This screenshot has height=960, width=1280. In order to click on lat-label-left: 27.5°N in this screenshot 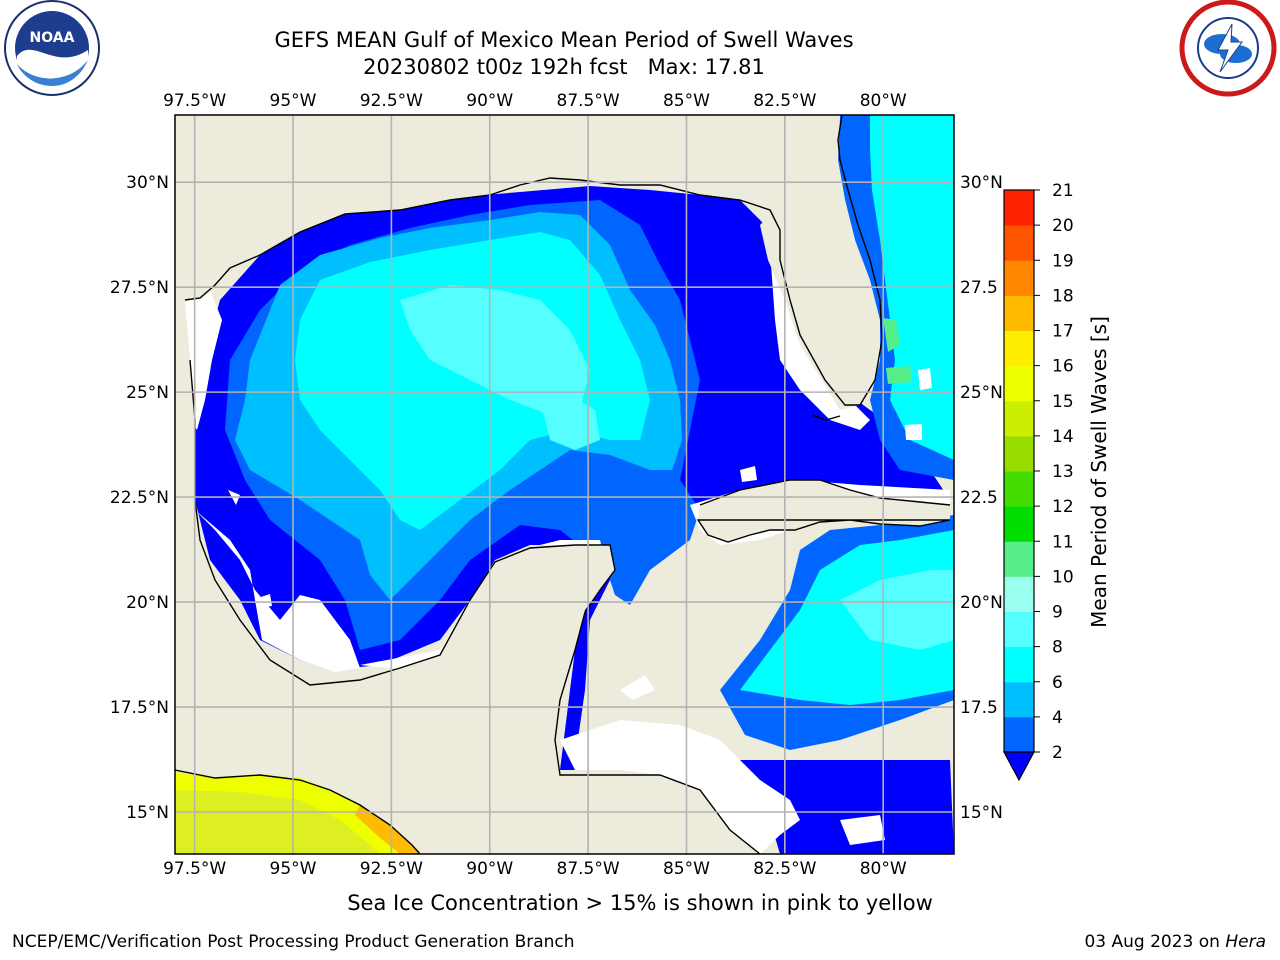, I will do `click(139, 288)`.